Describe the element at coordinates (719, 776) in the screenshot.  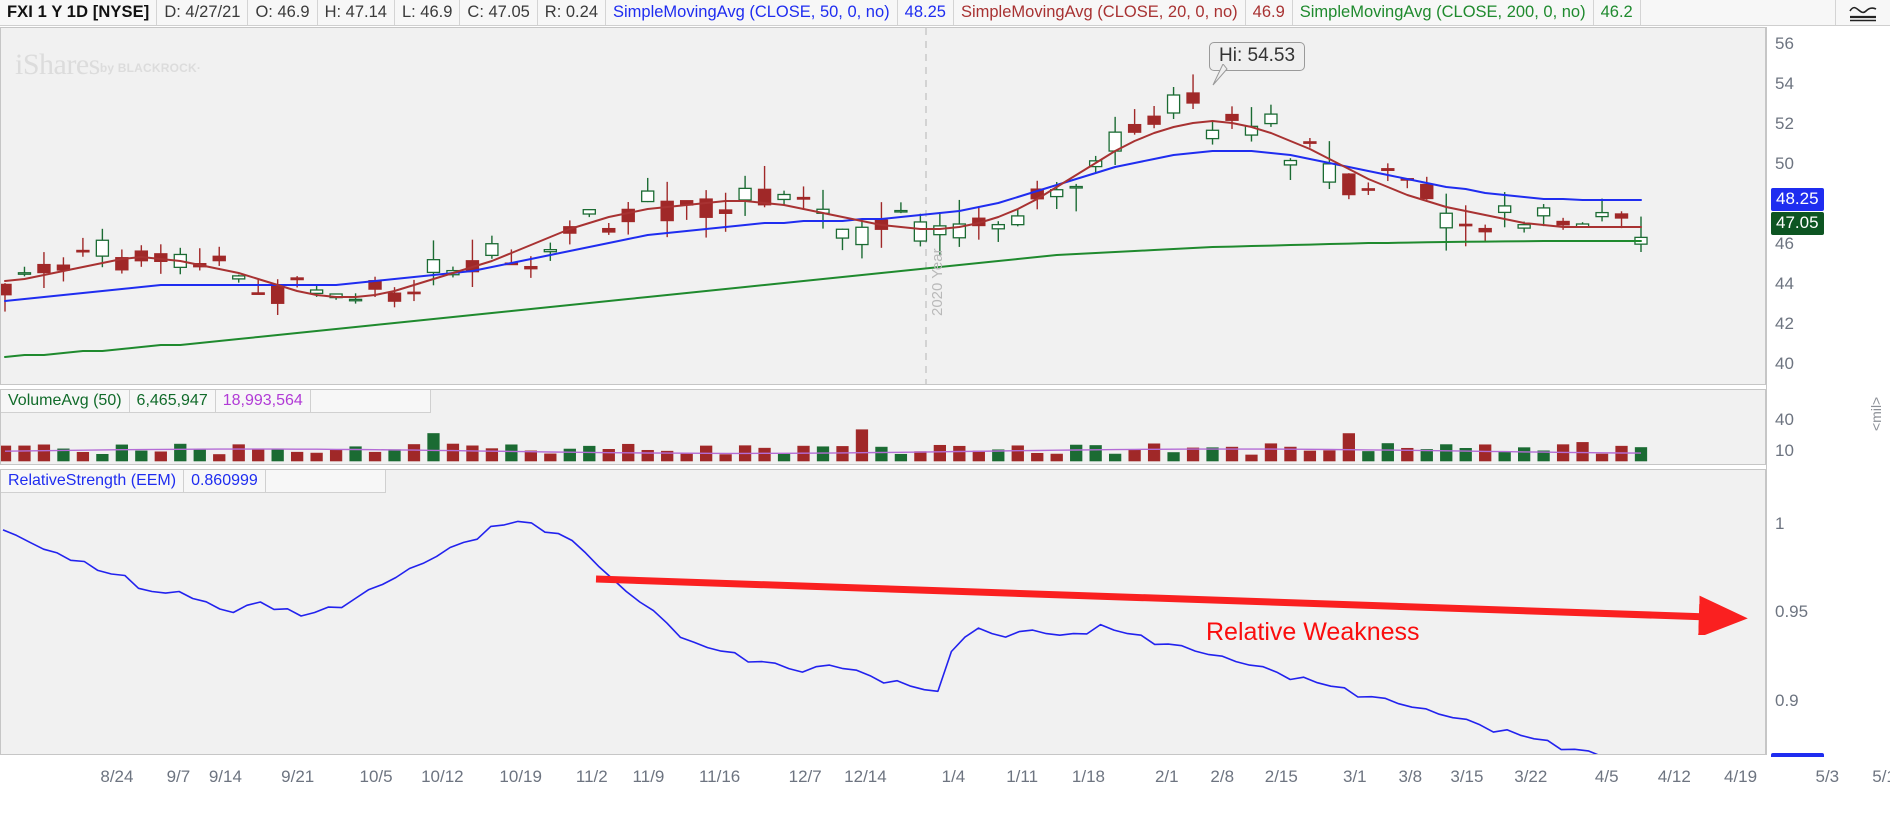
I see `date-tick-label: 11/16` at that location.